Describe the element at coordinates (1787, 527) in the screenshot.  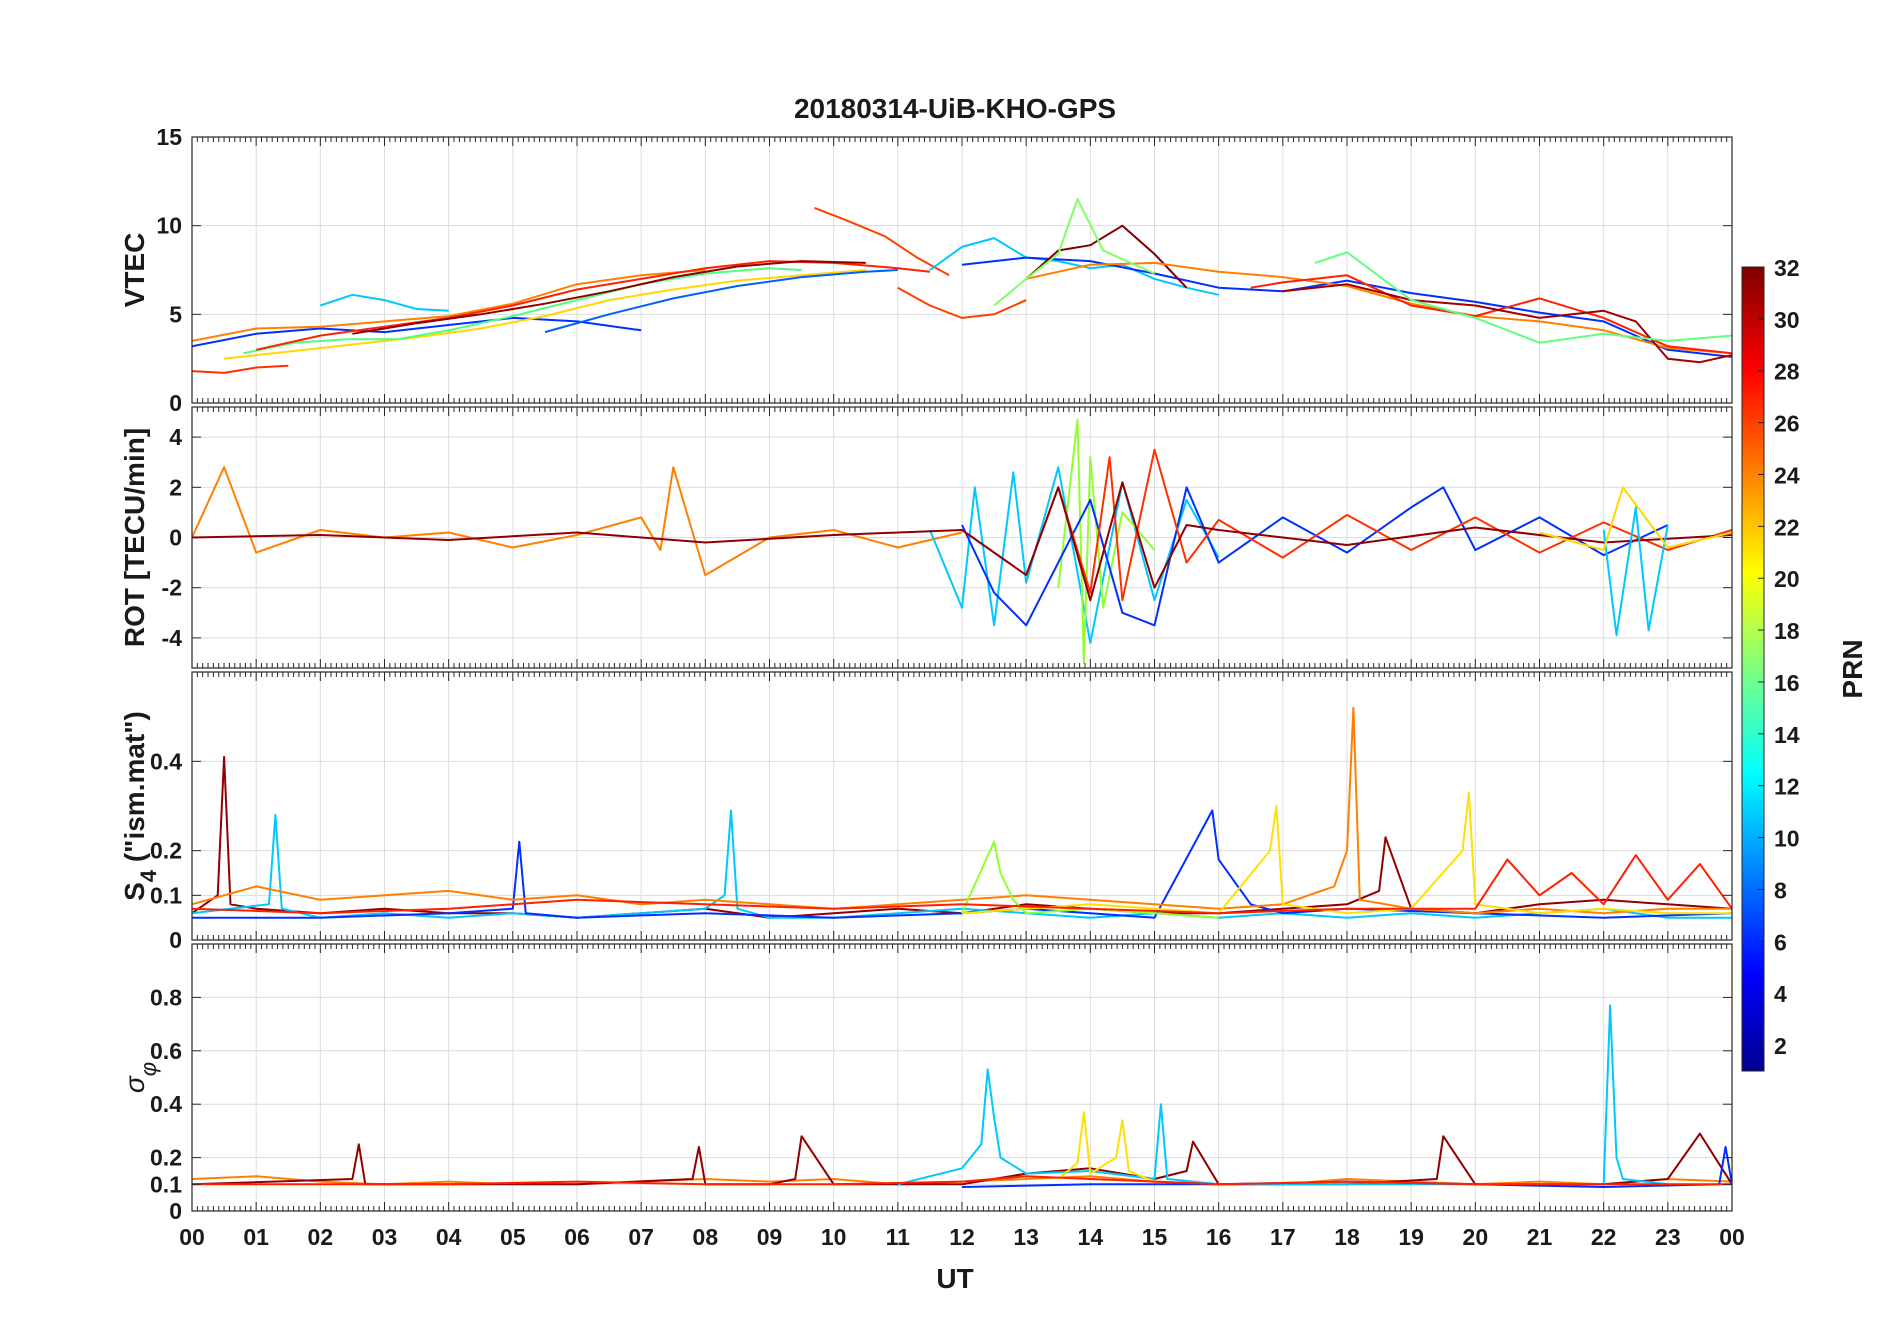
I see `colorbar-tick-label: 22` at that location.